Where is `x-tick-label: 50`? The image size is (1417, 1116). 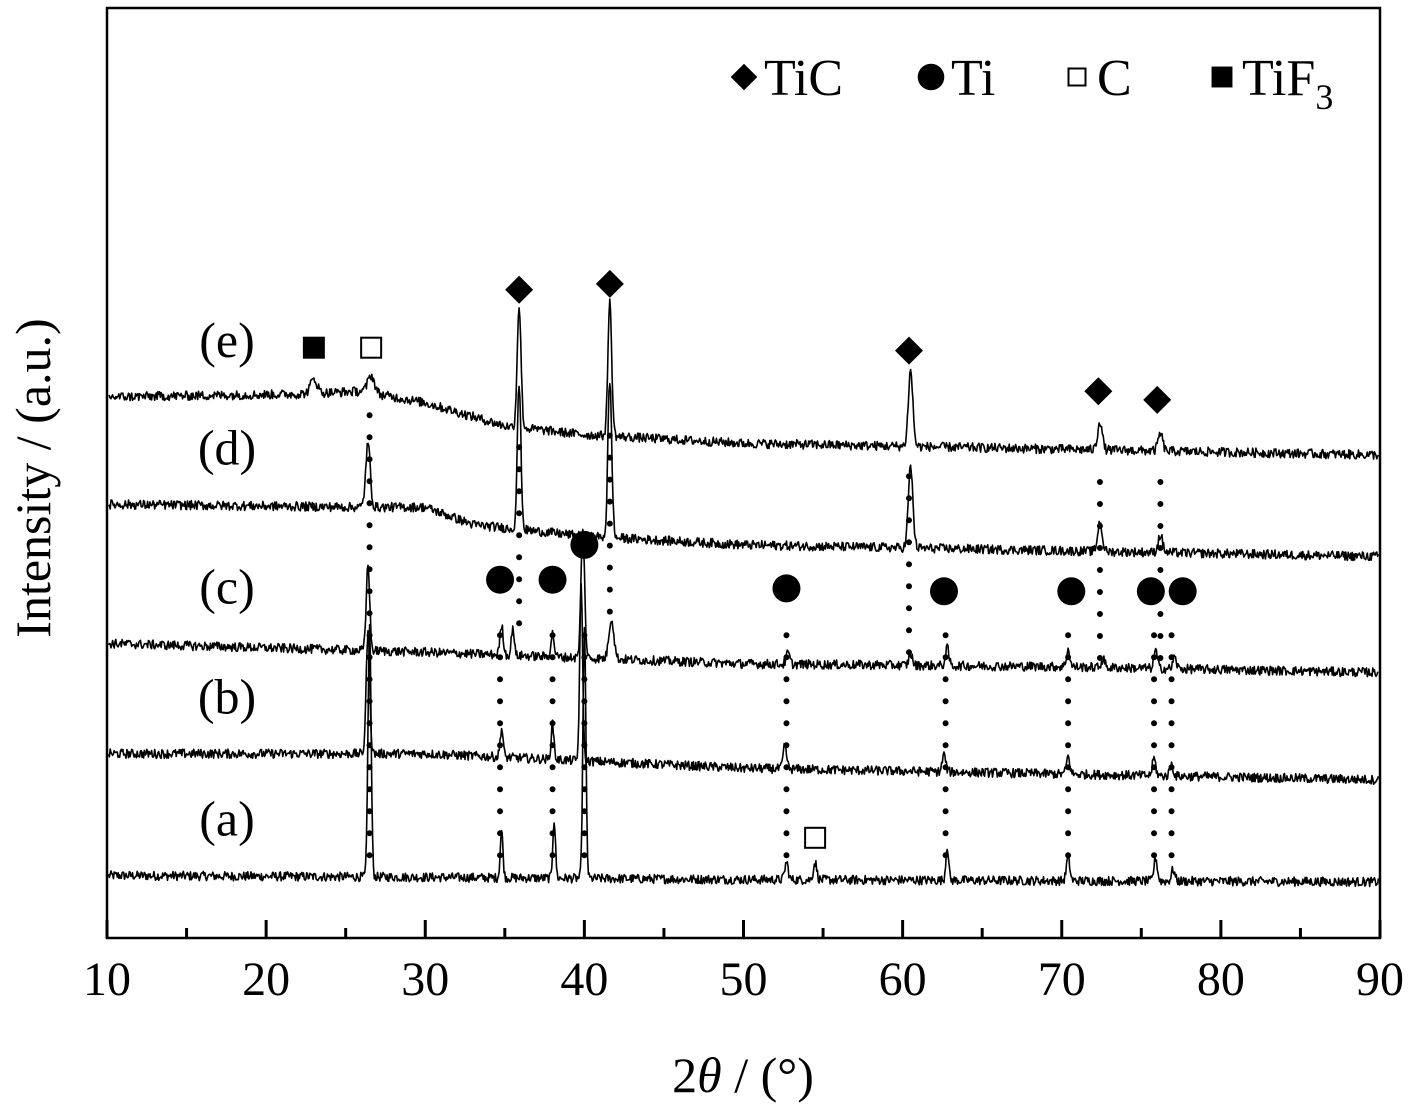 x-tick-label: 50 is located at coordinates (744, 979).